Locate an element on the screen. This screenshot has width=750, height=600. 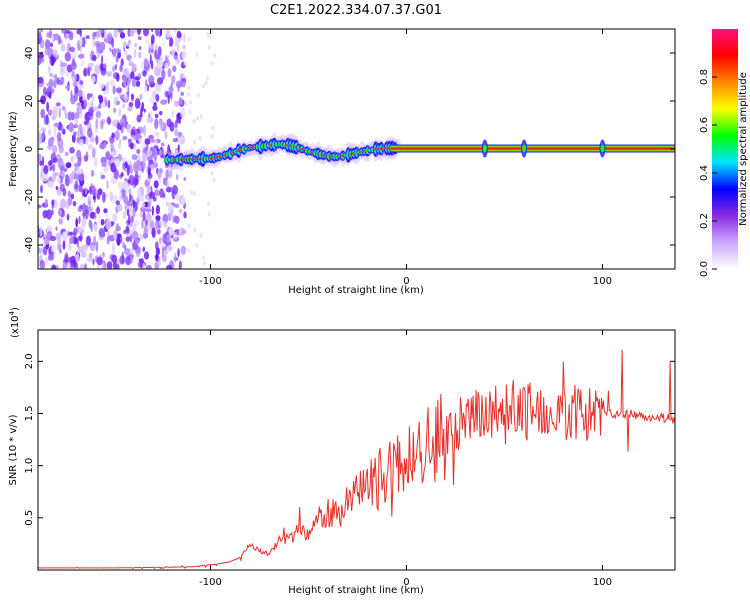
snr-y-exponent: (x104) is located at coordinates (14, 322).